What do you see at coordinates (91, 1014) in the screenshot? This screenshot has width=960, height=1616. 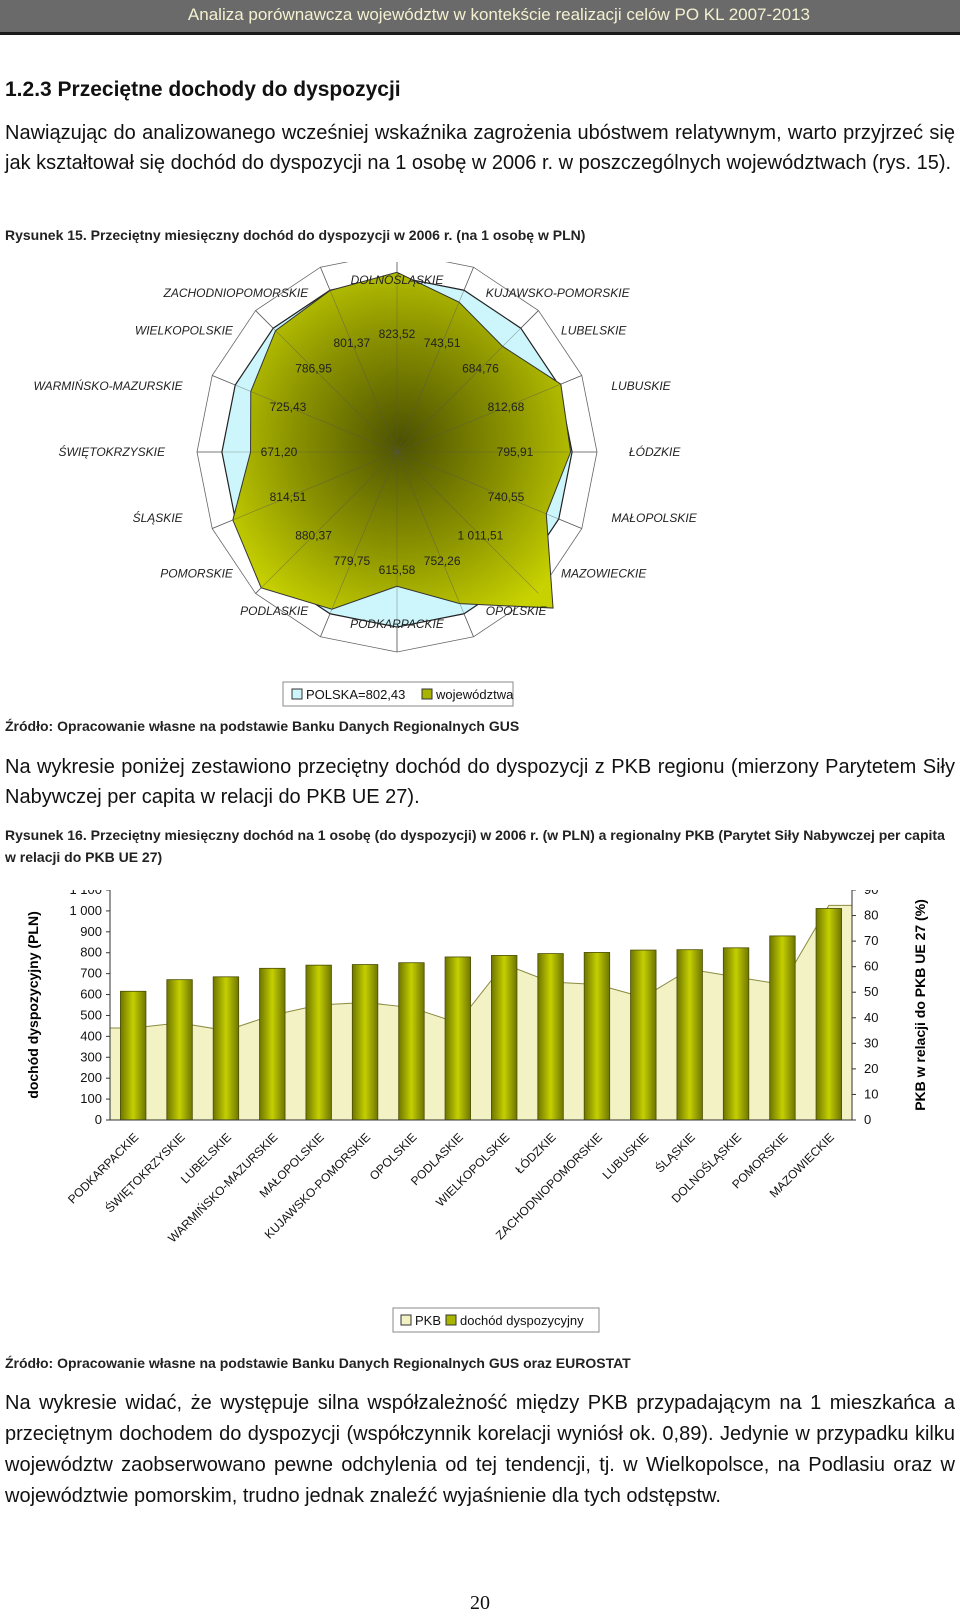 I see `y-tick-left: 500` at bounding box center [91, 1014].